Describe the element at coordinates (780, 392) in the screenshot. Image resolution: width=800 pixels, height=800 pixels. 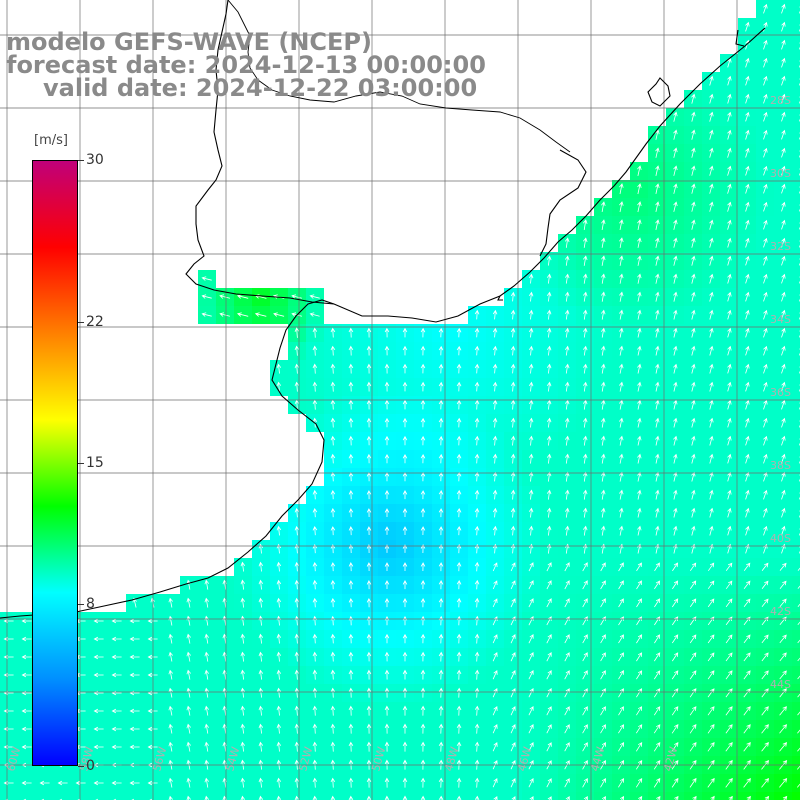
I see `latitude-labels: 28S 30S 32S 34S 36S 38S 40S 42S 44S` at that location.